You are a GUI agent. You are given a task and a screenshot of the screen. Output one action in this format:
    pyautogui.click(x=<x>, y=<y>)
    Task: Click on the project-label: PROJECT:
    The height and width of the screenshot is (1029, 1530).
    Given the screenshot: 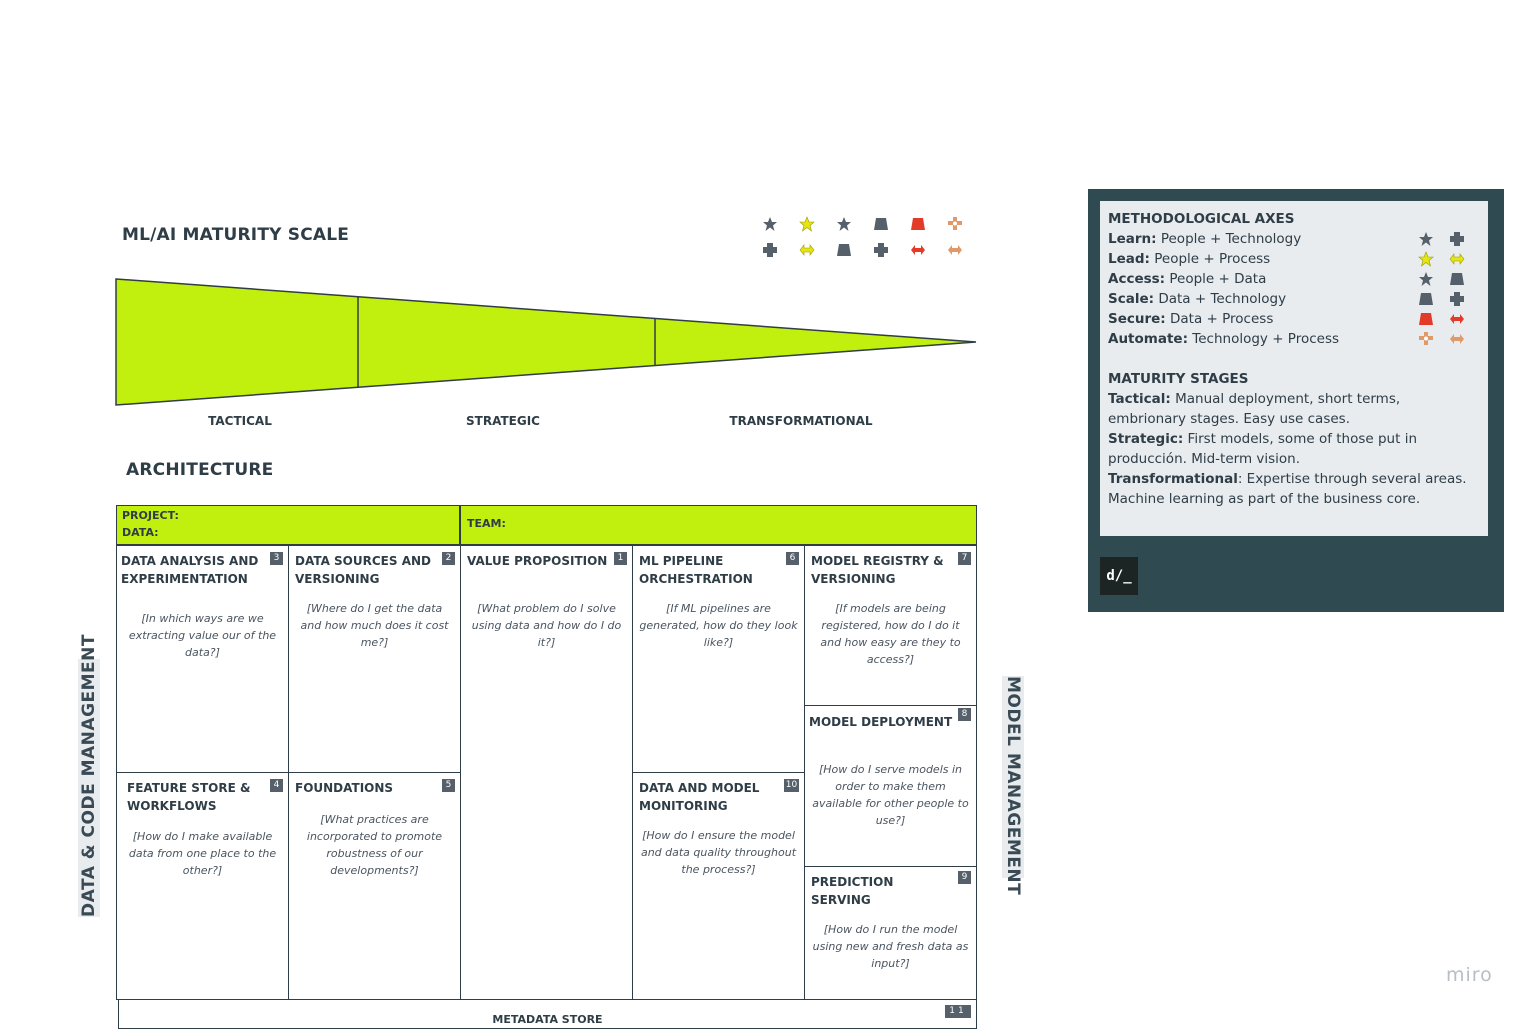 What is the action you would take?
    pyautogui.click(x=150, y=515)
    